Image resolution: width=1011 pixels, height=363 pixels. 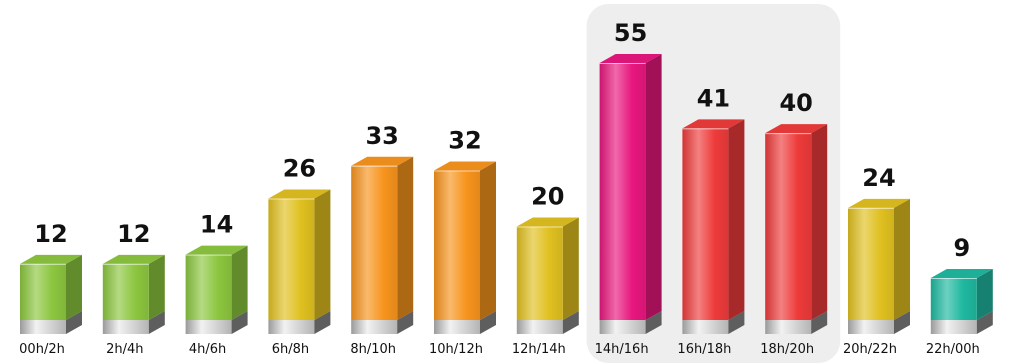 What do you see at coordinates (870, 349) in the screenshot?
I see `tick-label: 20h/22h` at bounding box center [870, 349].